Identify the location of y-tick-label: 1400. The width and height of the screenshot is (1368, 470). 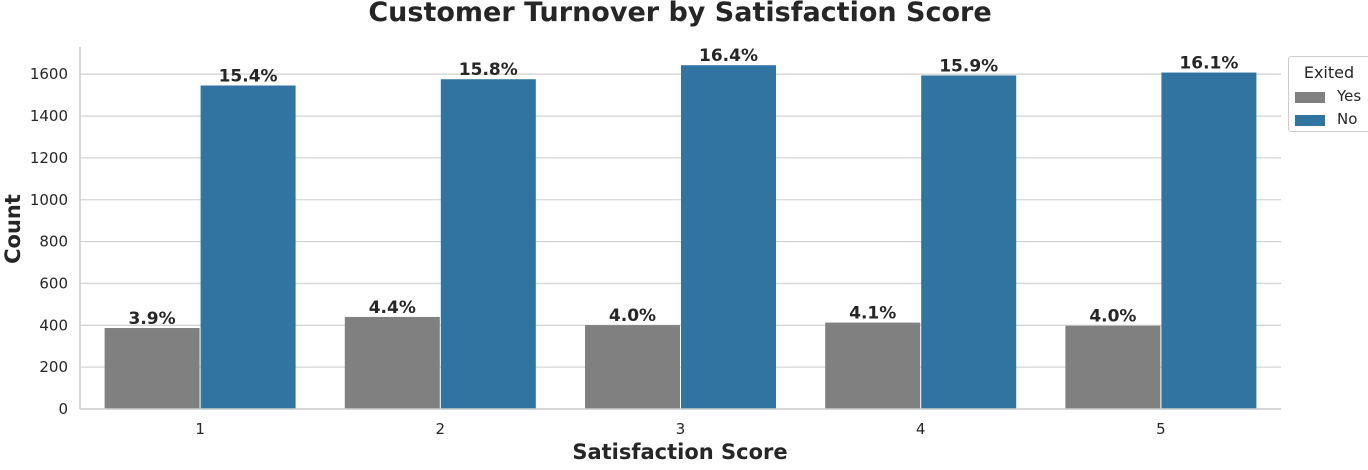
(49, 116).